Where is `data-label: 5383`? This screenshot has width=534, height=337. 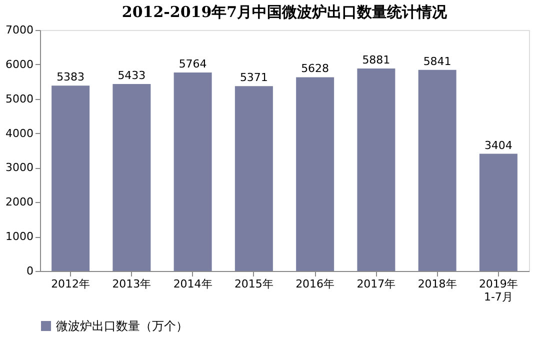
data-label: 5383 is located at coordinates (70, 77).